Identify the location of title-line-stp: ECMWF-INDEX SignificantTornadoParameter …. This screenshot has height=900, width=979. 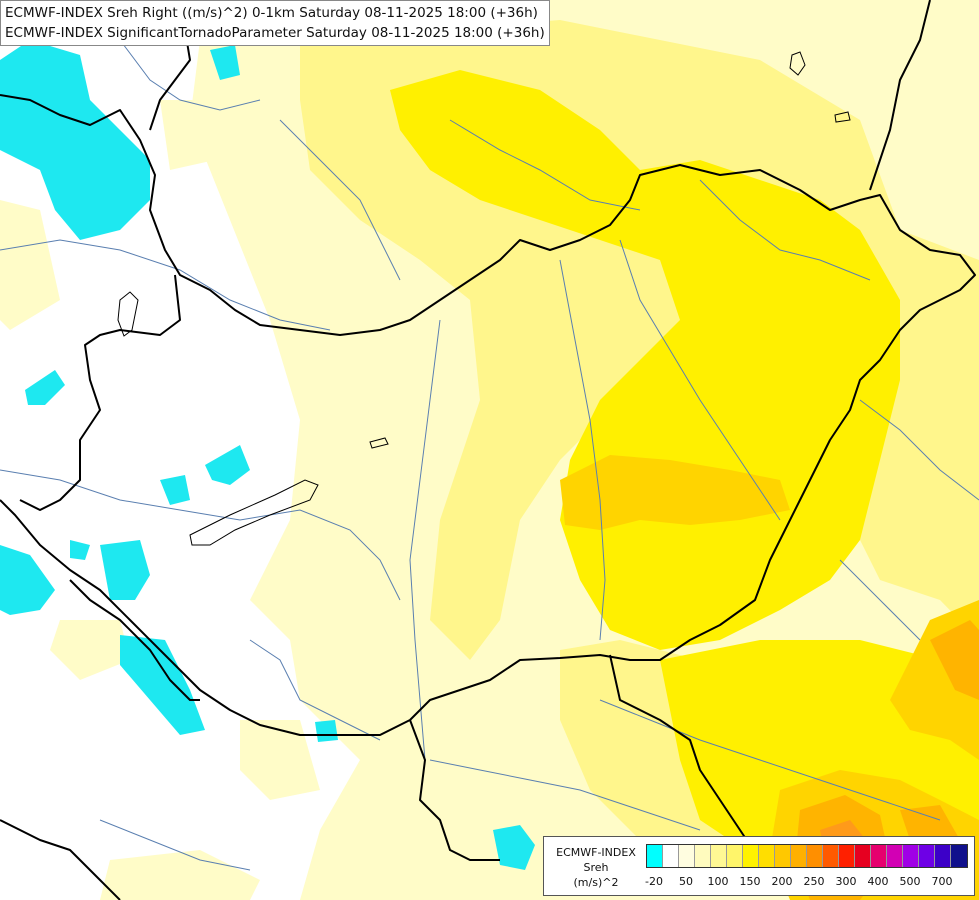
(275, 33).